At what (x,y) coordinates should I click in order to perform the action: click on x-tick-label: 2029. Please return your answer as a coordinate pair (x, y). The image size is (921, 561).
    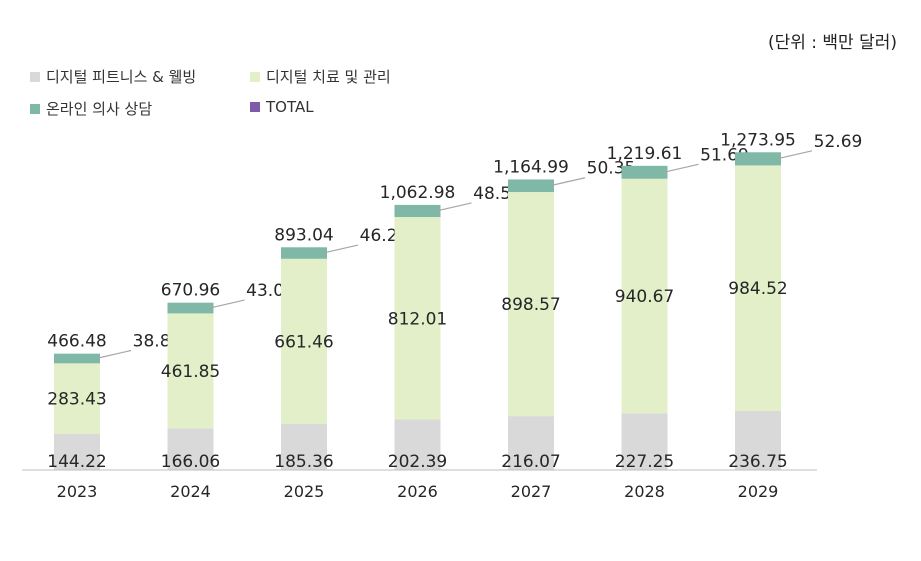
    Looking at the image, I should click on (758, 491).